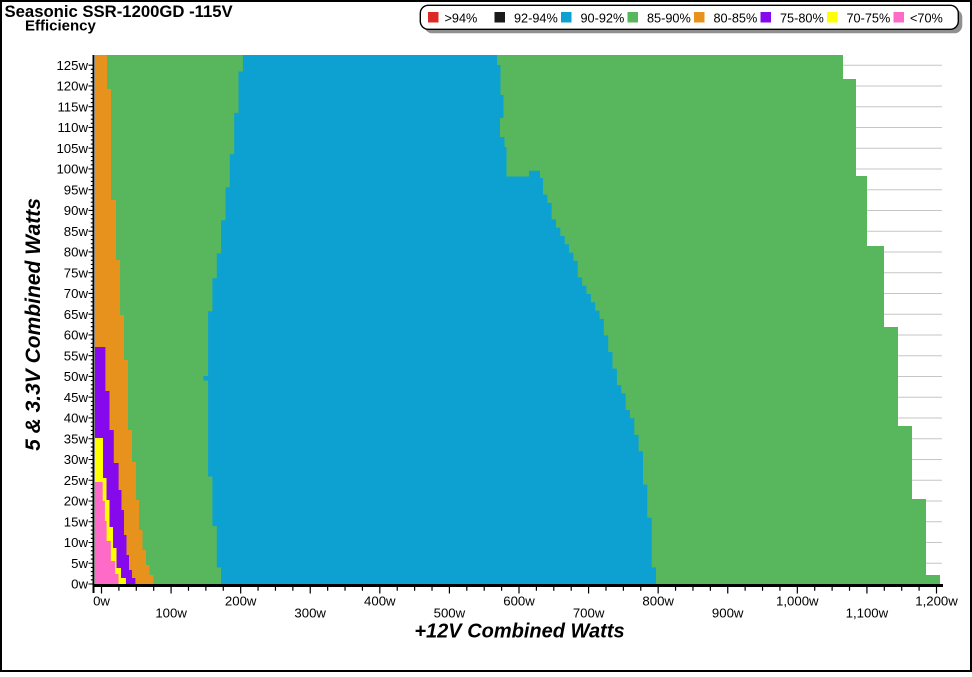 Image resolution: width=972 pixels, height=677 pixels. Describe the element at coordinates (72, 65) in the screenshot. I see `svg-text: 125w` at that location.